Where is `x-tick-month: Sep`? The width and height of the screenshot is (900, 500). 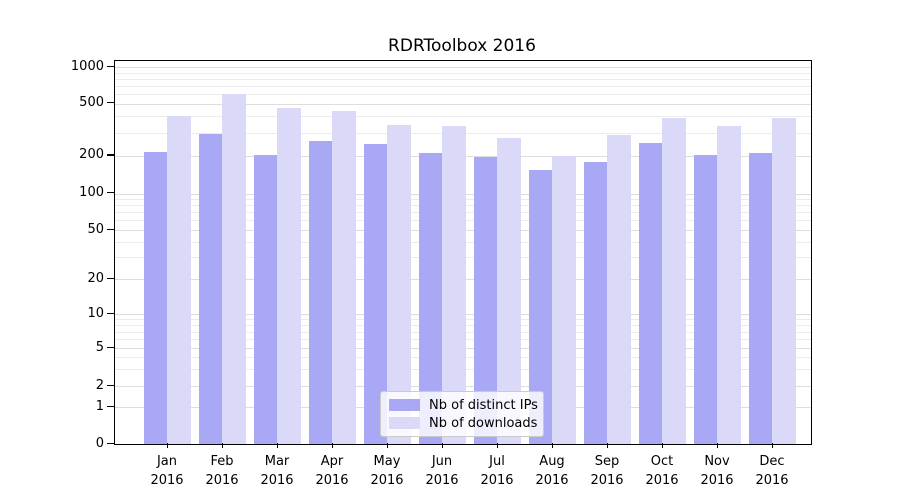
x-tick-month: Sep is located at coordinates (607, 461).